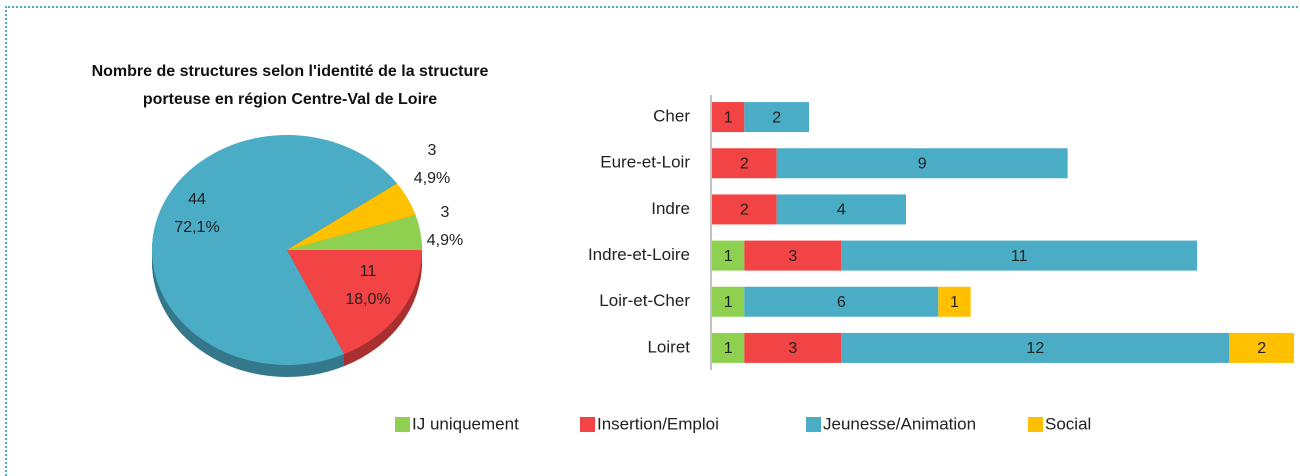  I want to click on category-label: Loiret, so click(668, 346).